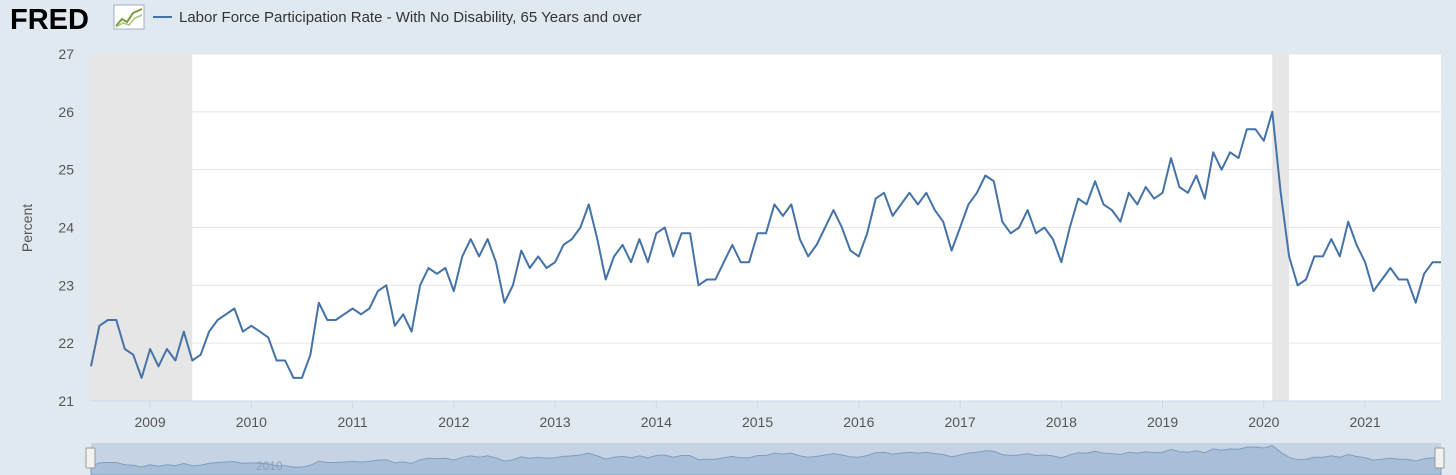  What do you see at coordinates (858, 422) in the screenshot?
I see `x-tick-label: 2016` at bounding box center [858, 422].